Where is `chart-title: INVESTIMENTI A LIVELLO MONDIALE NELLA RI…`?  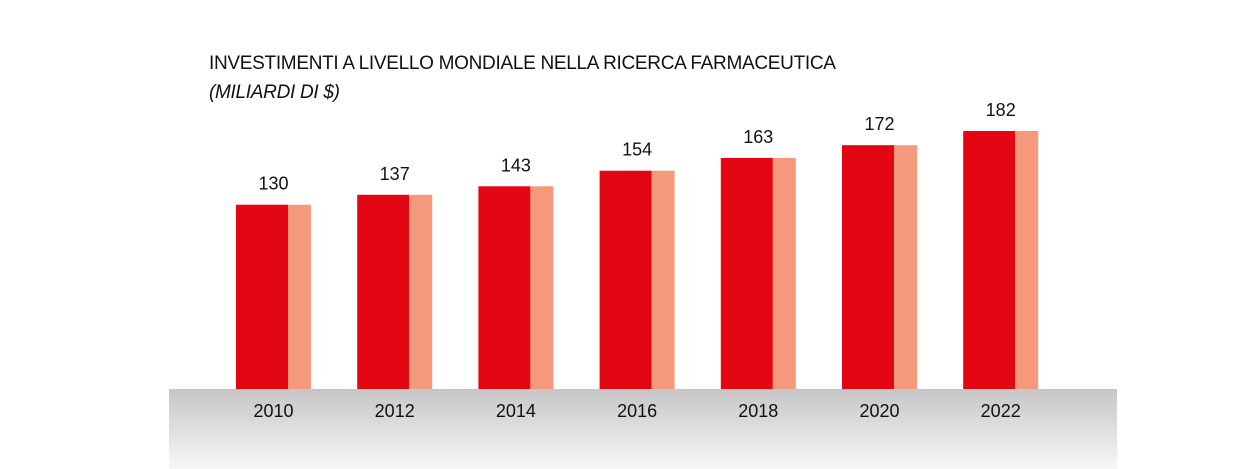
chart-title: INVESTIMENTI A LIVELLO MONDIALE NELLA RI… is located at coordinates (522, 63).